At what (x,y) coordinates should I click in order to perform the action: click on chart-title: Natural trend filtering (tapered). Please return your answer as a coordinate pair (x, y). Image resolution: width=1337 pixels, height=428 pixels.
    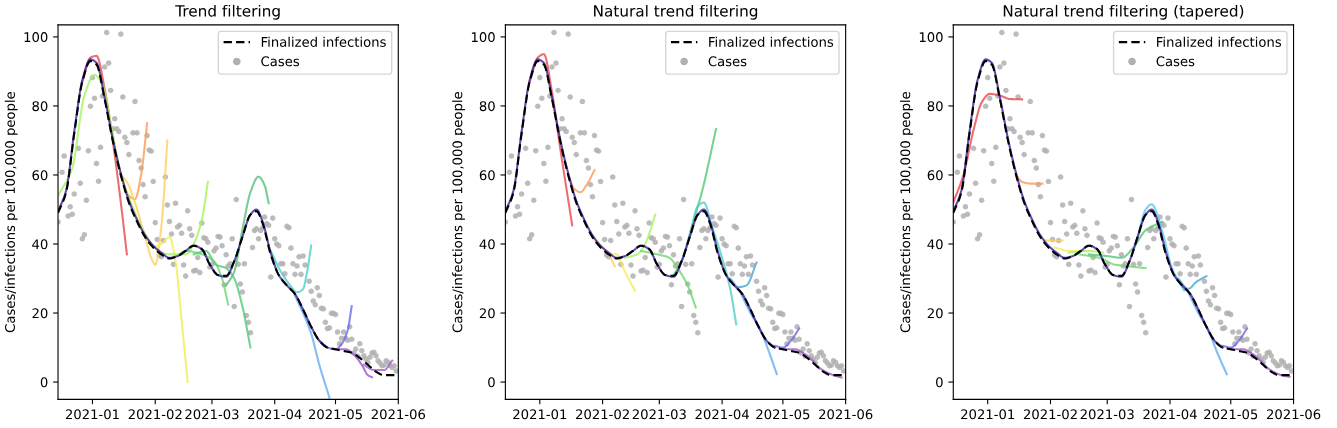
    Looking at the image, I should click on (1123, 12).